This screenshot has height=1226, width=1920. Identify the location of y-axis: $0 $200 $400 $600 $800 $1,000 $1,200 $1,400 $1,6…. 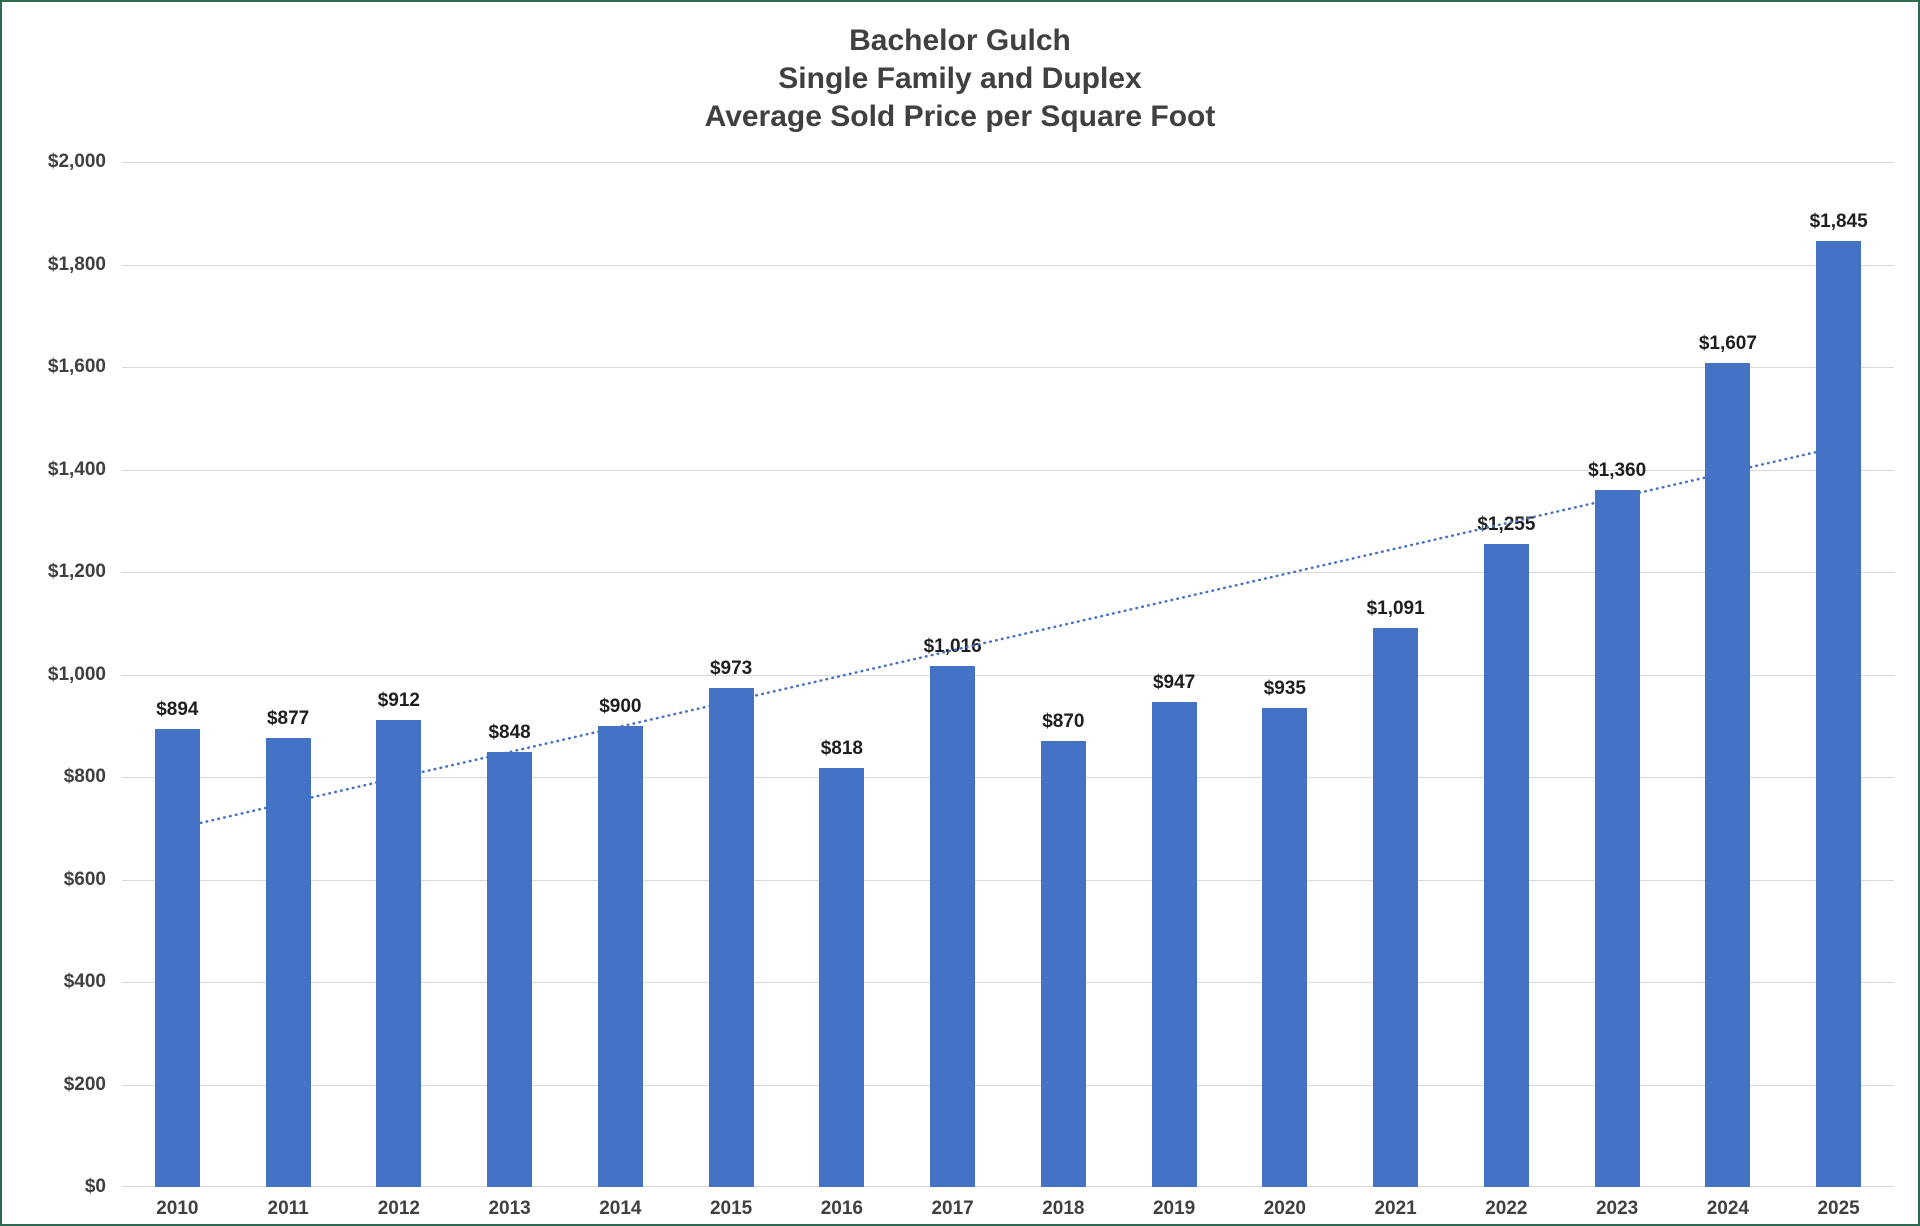
(54, 674).